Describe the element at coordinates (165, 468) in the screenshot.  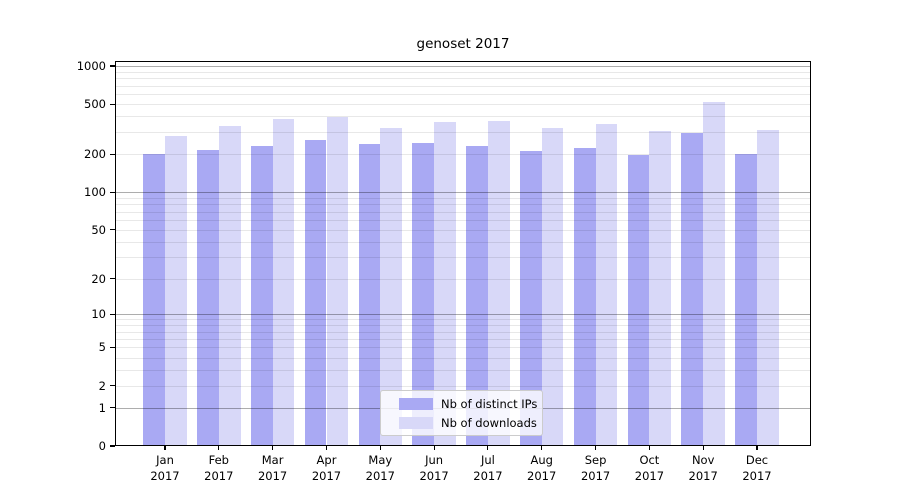
I see `x-tick-label-jan: Jan 2017` at that location.